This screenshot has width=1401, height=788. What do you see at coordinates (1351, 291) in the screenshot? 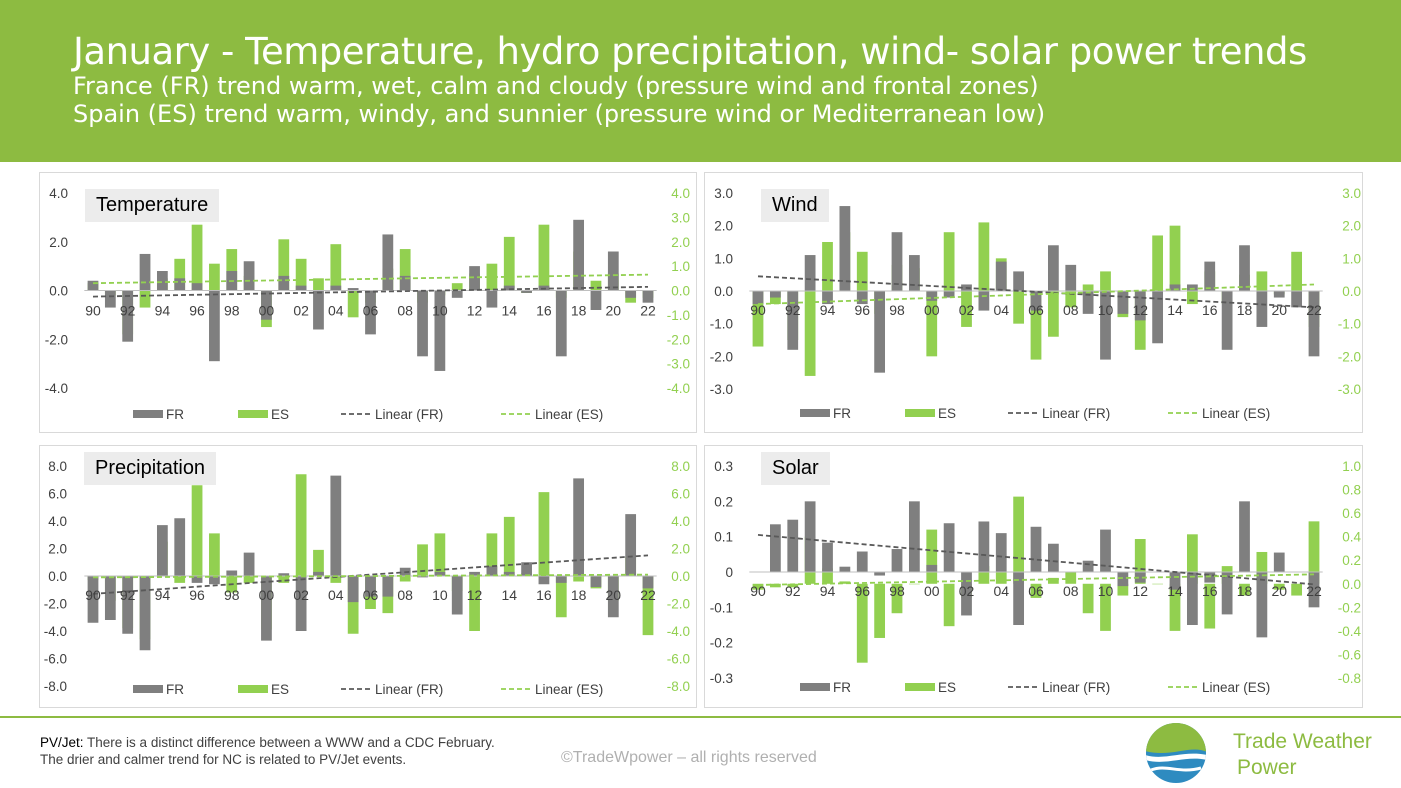
I see `y-right-tick-label: 0.0` at bounding box center [1351, 291].